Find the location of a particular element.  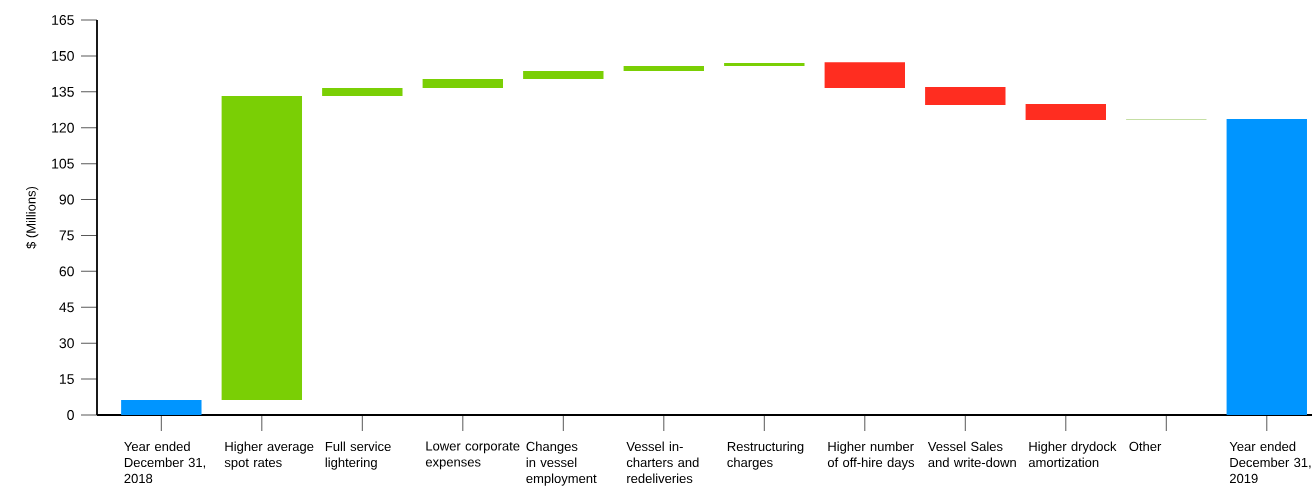

x-tick-label: Higher average spot rates is located at coordinates (269, 455).